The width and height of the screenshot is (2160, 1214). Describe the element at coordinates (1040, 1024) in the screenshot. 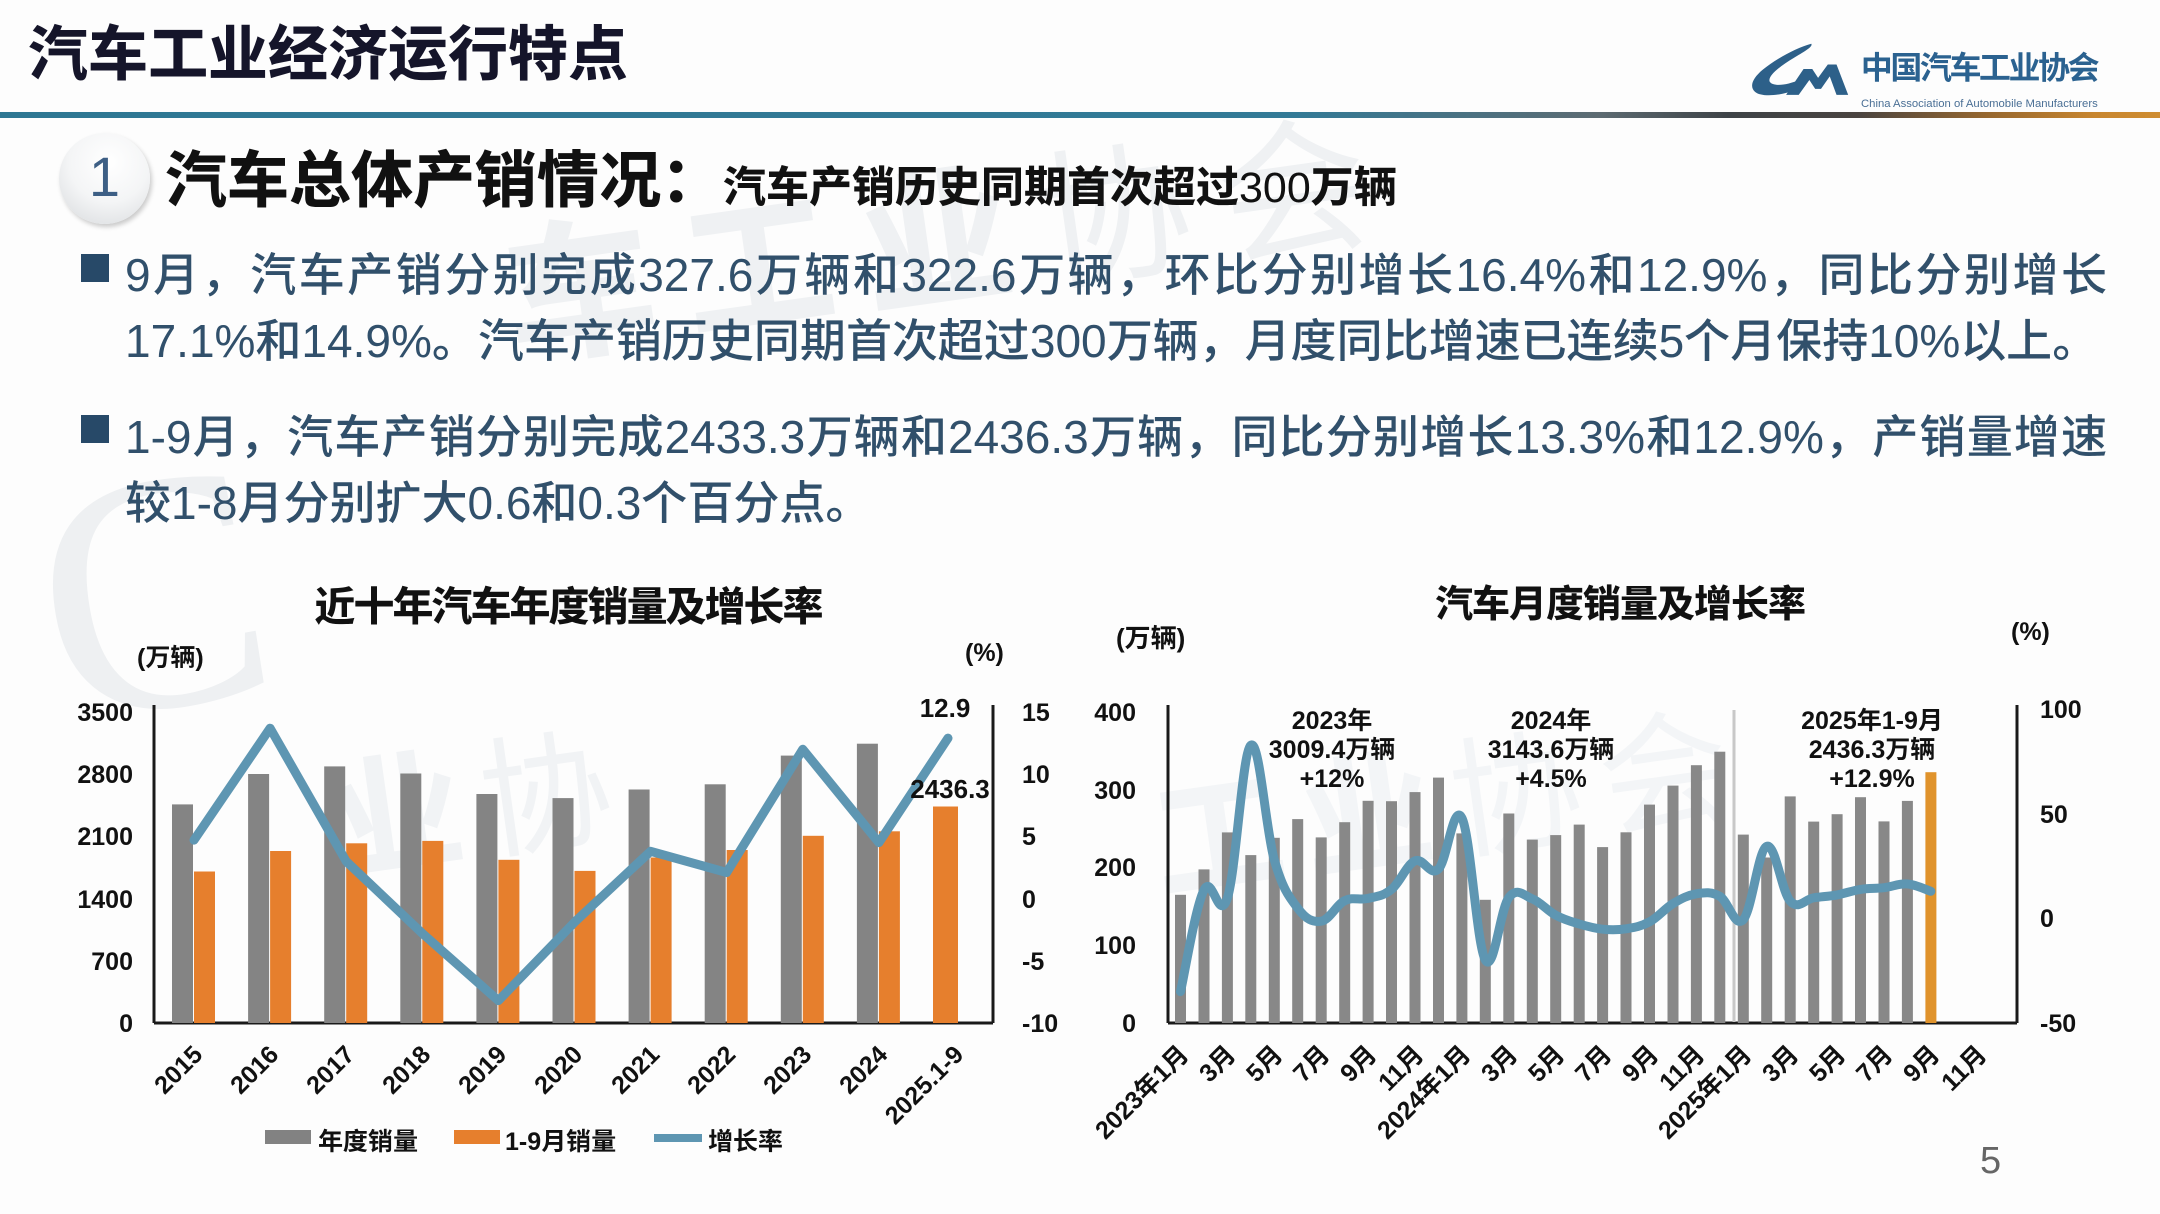

I see `svg-text: -10` at that location.